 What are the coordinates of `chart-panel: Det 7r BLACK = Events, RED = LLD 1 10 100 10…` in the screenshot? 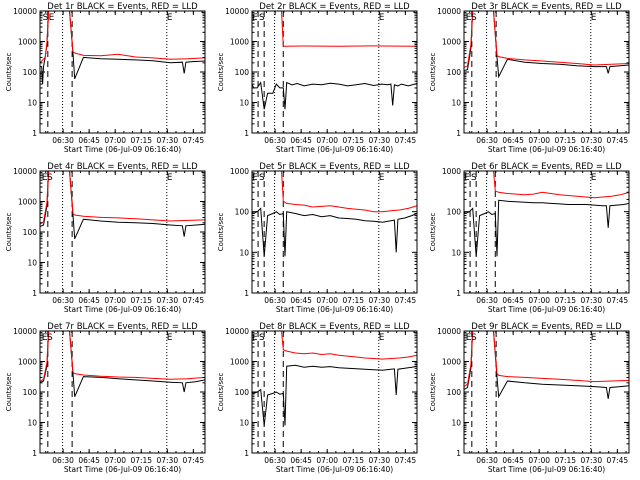 It's located at (105, 398).